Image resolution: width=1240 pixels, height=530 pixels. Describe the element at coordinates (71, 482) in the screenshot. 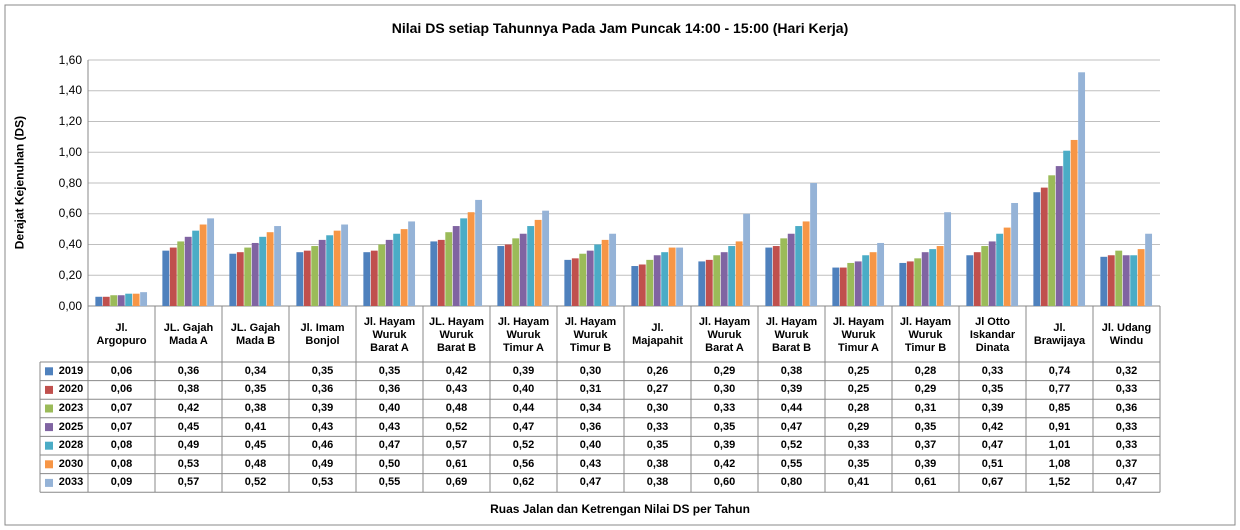

I see `legend-label: 2033` at that location.